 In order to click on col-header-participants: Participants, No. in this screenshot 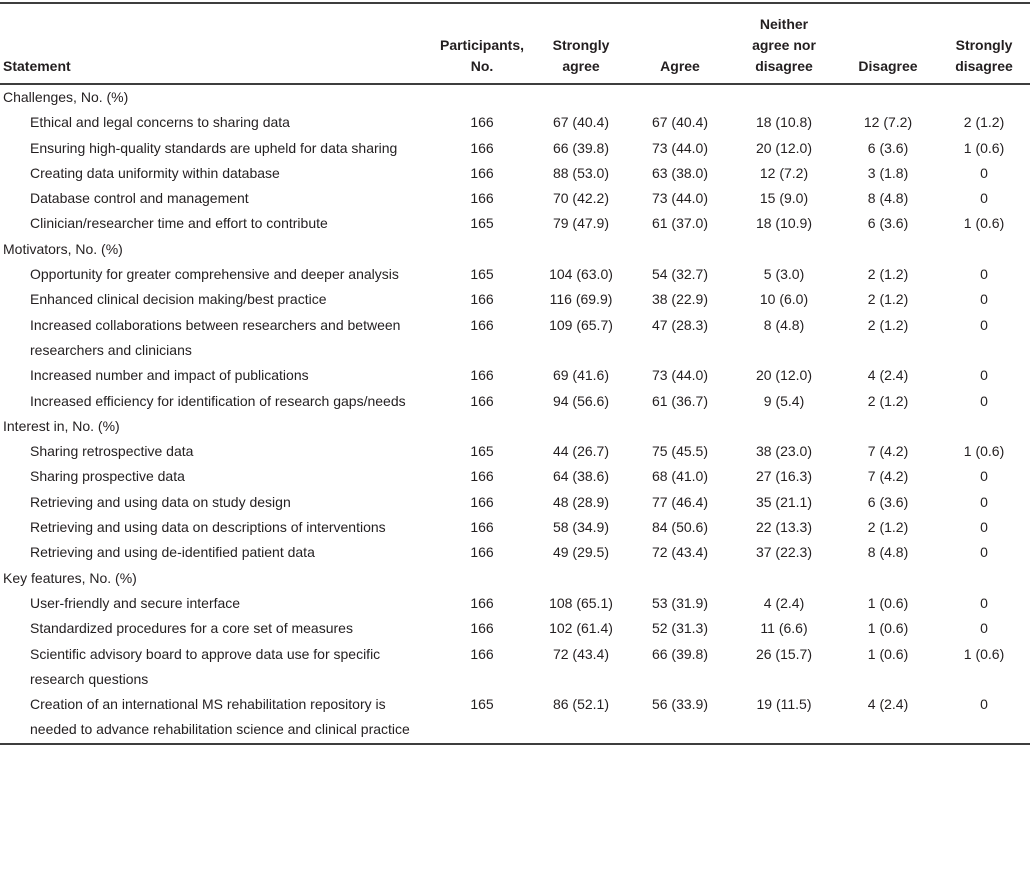, I will do `click(482, 44)`.